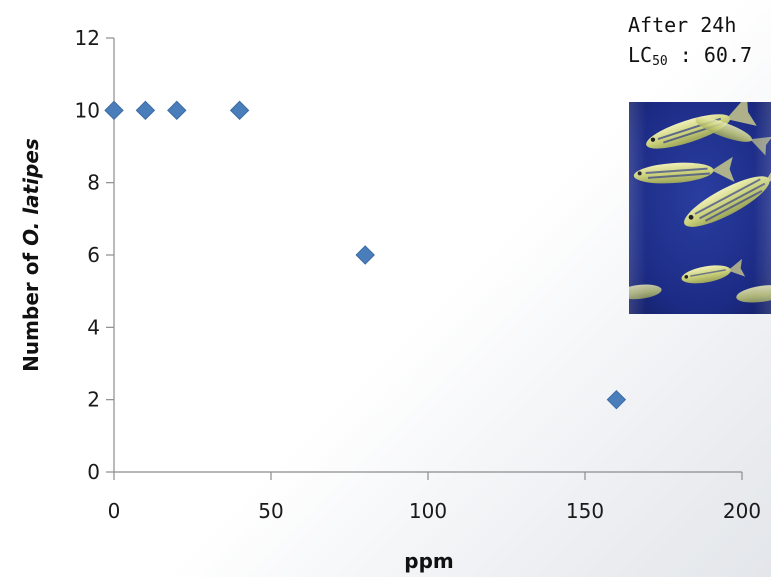 This screenshot has height=577, width=771. I want to click on y-tick-label: 6, so click(93, 255).